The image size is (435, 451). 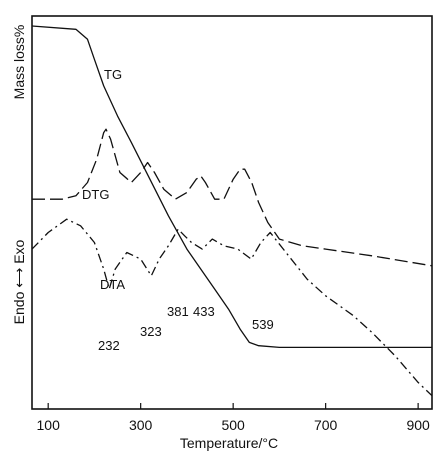 I want to click on curve-label-dtg: DTG, so click(x=95, y=194).